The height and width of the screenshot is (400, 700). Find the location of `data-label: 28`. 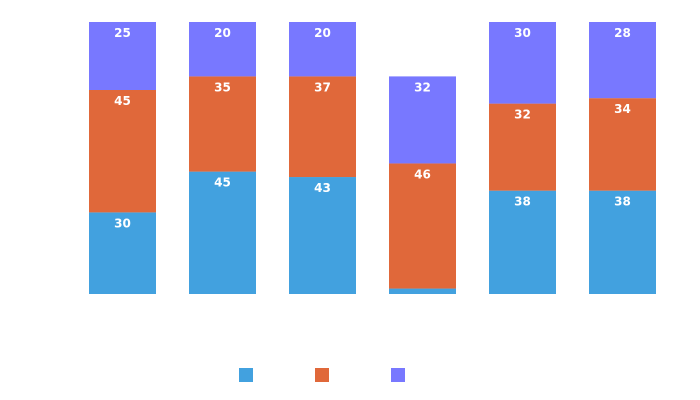

data-label: 28 is located at coordinates (622, 33).